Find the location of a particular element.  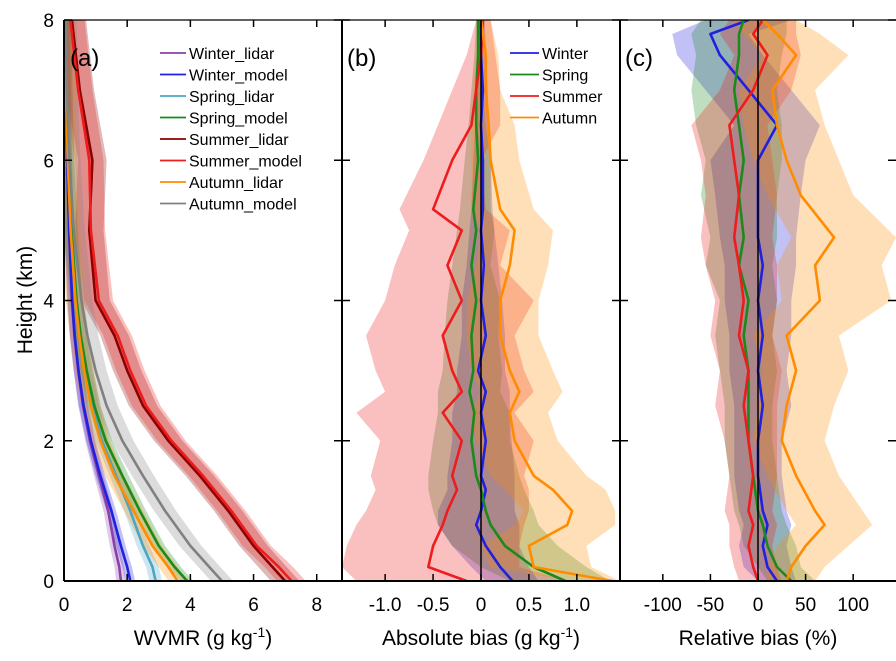

x-tick-label: -0.5 is located at coordinates (433, 605).